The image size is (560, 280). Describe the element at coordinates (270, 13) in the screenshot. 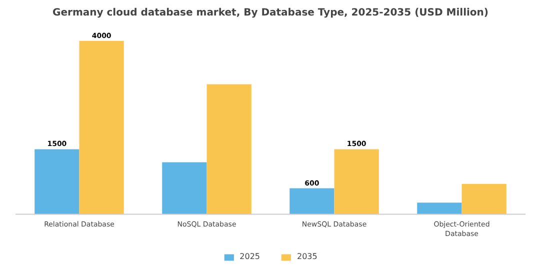

I see `chart-title: Germany cloud database market, By Database Type, 2025-2035 (USD Million)` at that location.